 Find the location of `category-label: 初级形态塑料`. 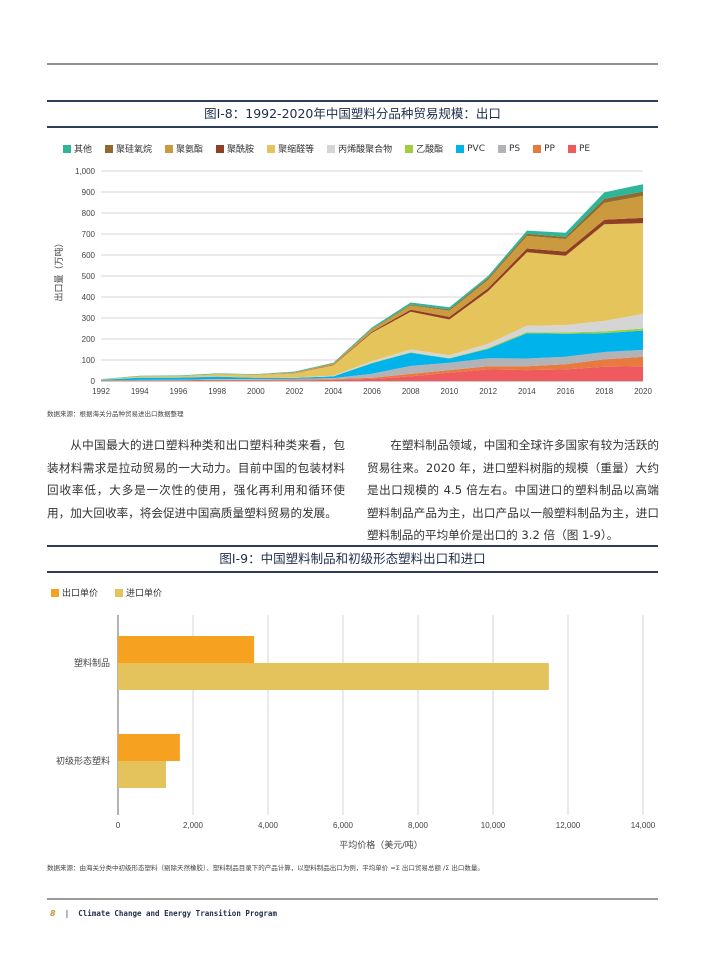

category-label: 初级形态塑料 is located at coordinates (83, 760).